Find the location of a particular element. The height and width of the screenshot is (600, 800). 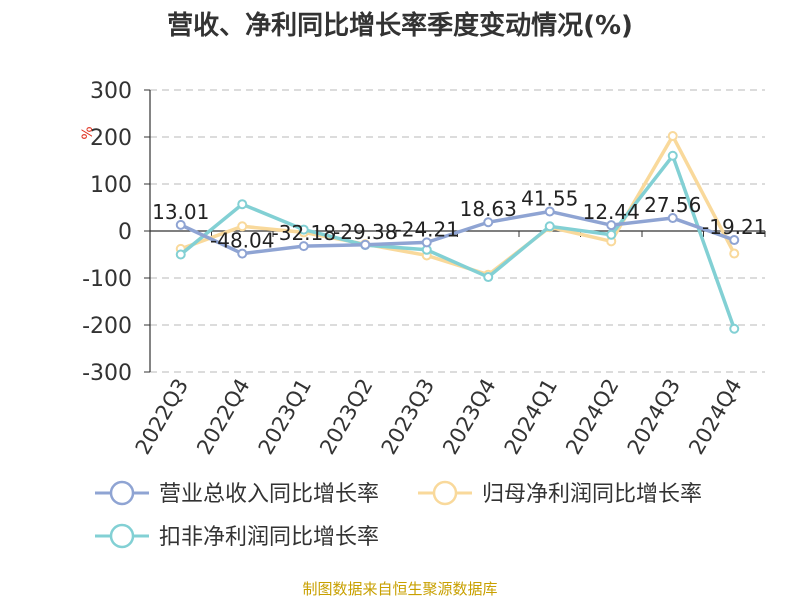

x-tick-label: 2024Q3 is located at coordinates (654, 417).